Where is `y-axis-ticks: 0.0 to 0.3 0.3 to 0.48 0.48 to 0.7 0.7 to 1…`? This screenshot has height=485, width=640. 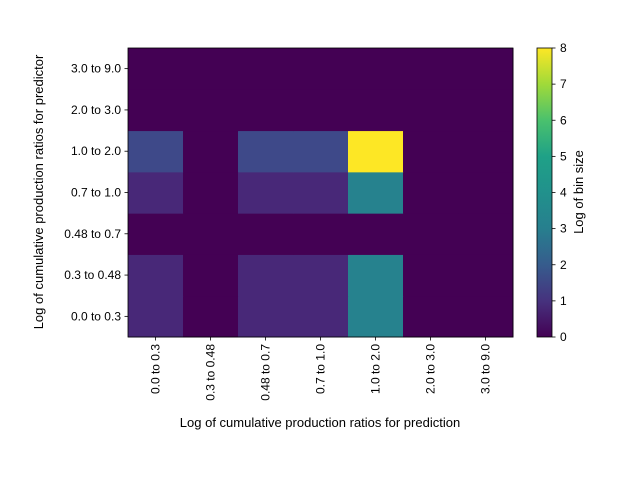
y-axis-ticks: 0.0 to 0.3 0.3 to 0.48 0.48 to 0.7 0.7 to 1… is located at coordinates (96, 192).